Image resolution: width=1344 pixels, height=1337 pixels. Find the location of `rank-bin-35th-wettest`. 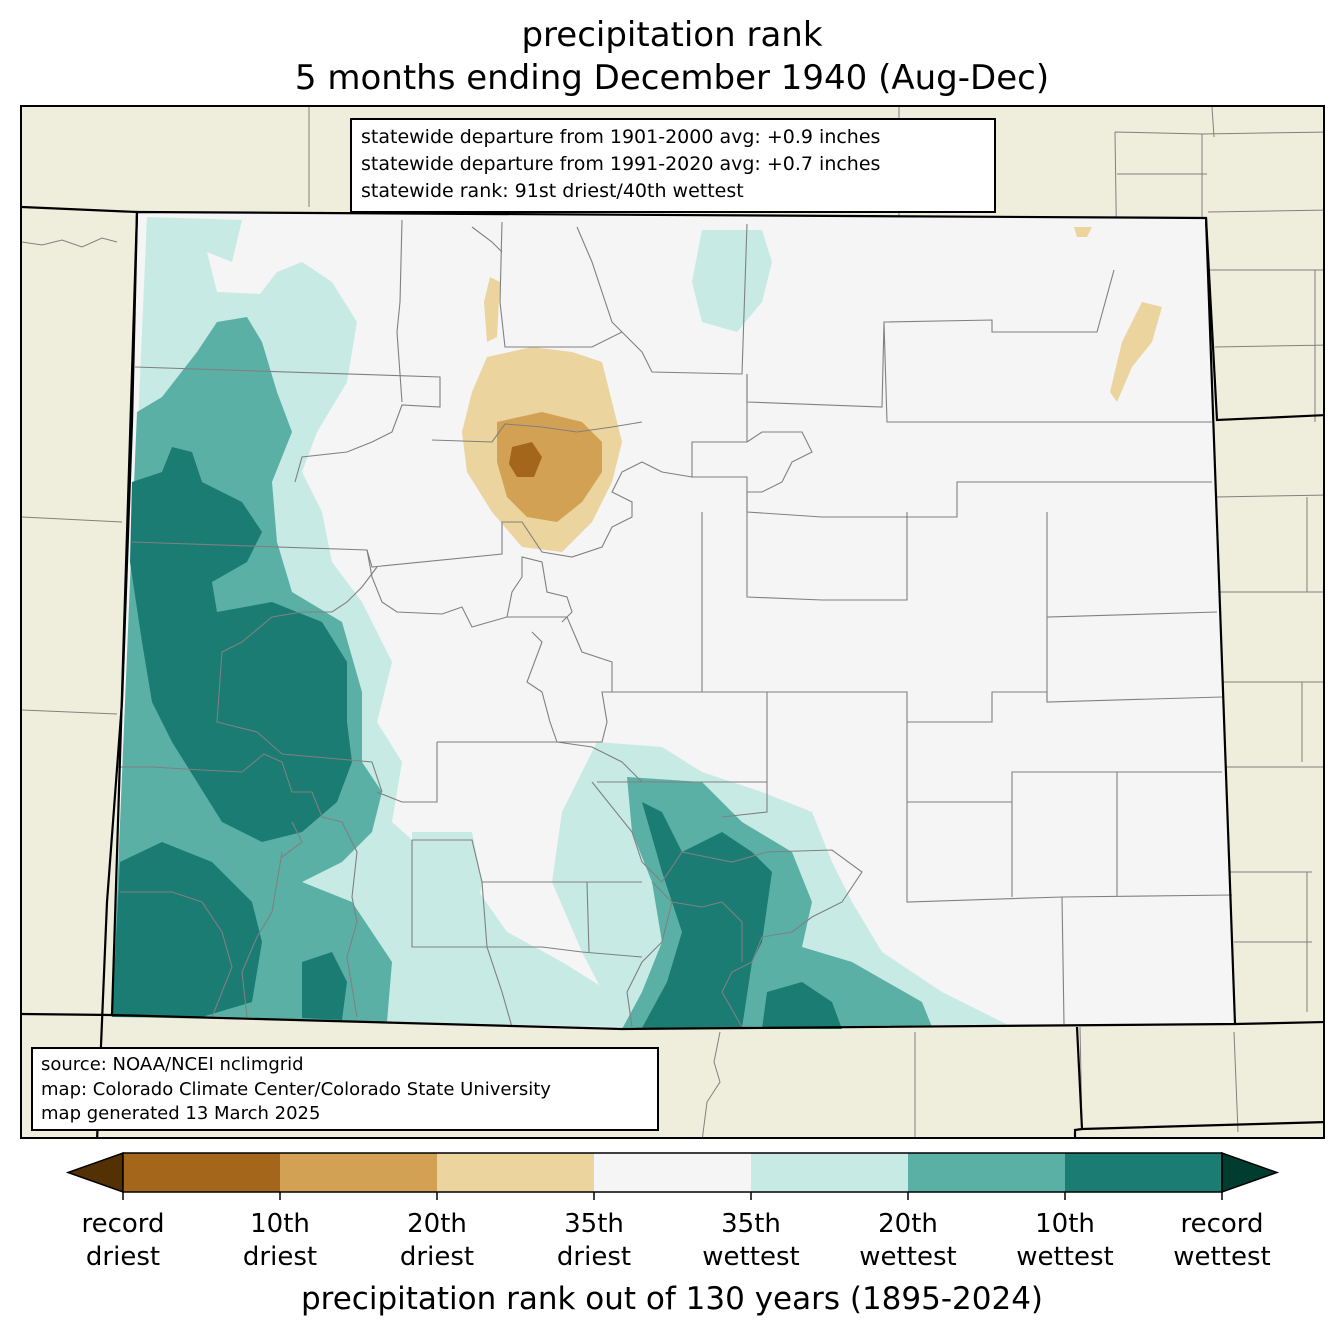

rank-bin-35th-wettest is located at coordinates (829, 1172).